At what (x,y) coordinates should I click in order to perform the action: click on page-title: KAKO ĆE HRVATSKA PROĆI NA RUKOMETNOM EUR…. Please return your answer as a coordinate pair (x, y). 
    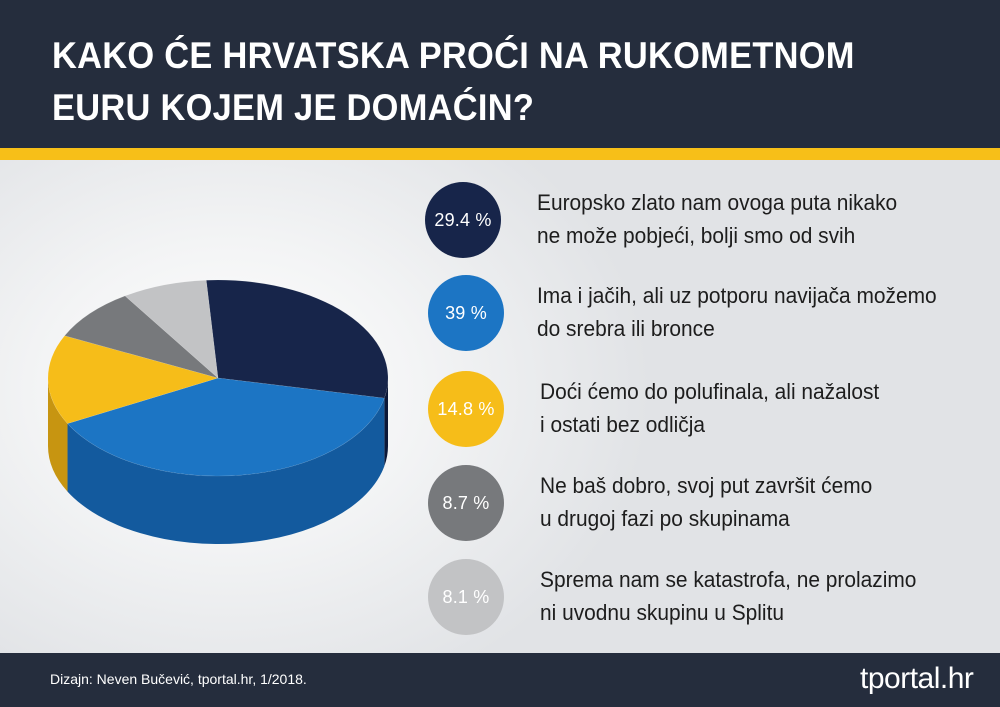
    Looking at the image, I should click on (470, 82).